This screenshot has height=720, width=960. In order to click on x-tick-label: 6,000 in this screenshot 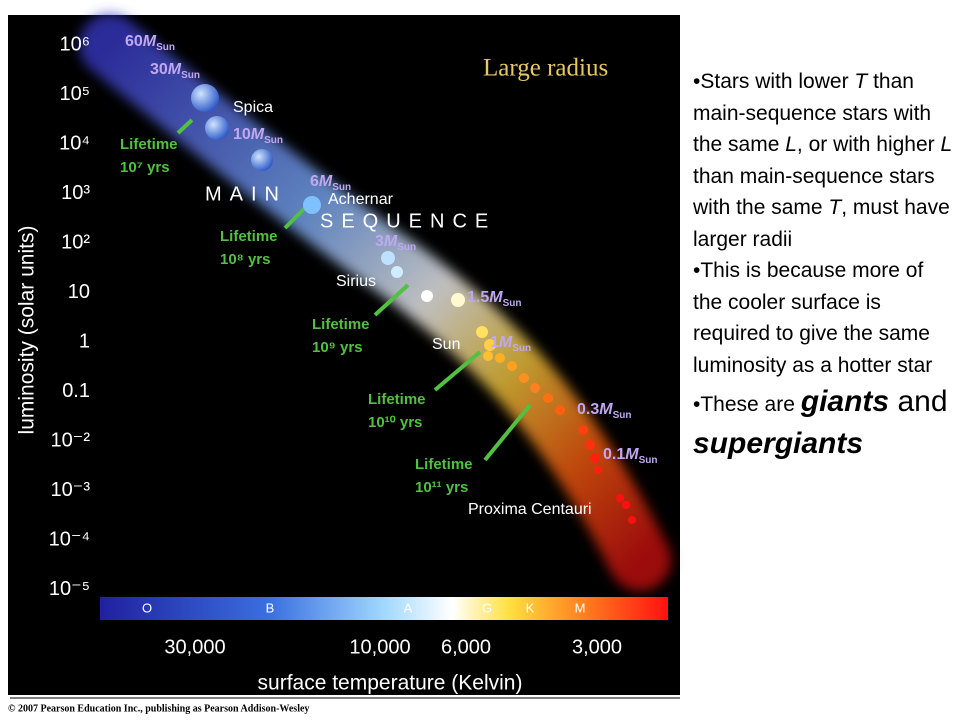, I will do `click(466, 647)`.